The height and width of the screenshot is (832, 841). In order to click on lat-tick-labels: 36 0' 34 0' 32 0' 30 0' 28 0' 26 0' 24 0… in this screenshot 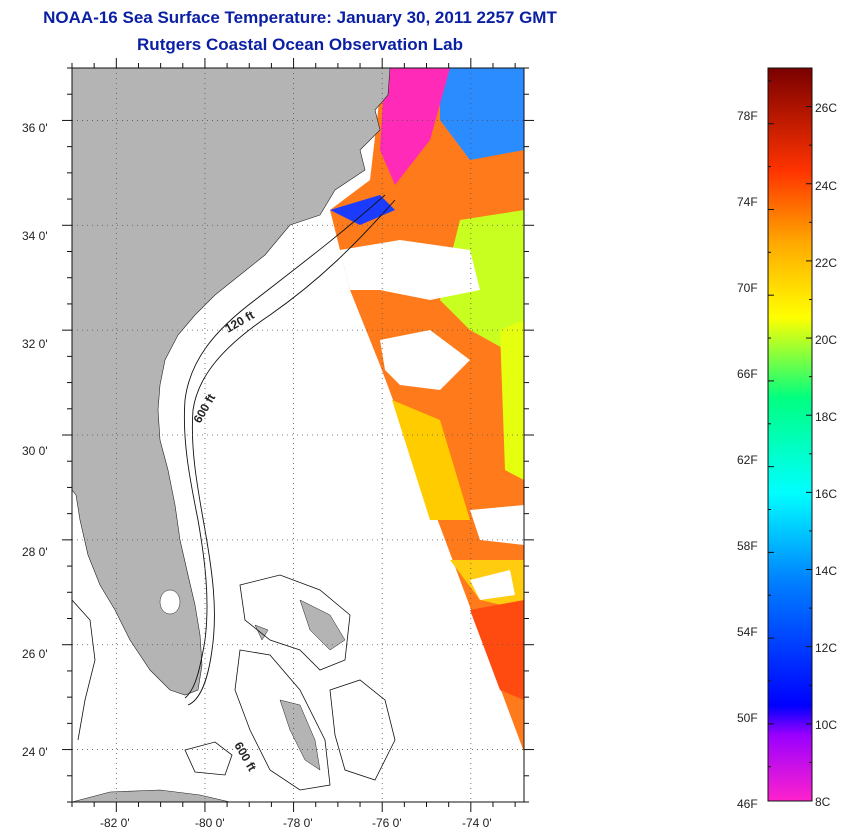, I will do `click(35, 440)`.